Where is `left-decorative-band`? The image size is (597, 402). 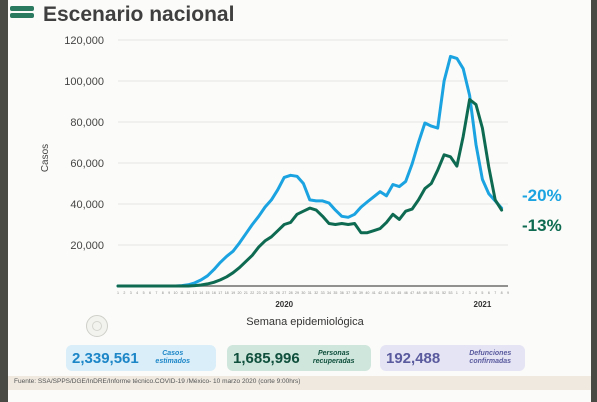 left-decorative-band is located at coordinates (4, 201).